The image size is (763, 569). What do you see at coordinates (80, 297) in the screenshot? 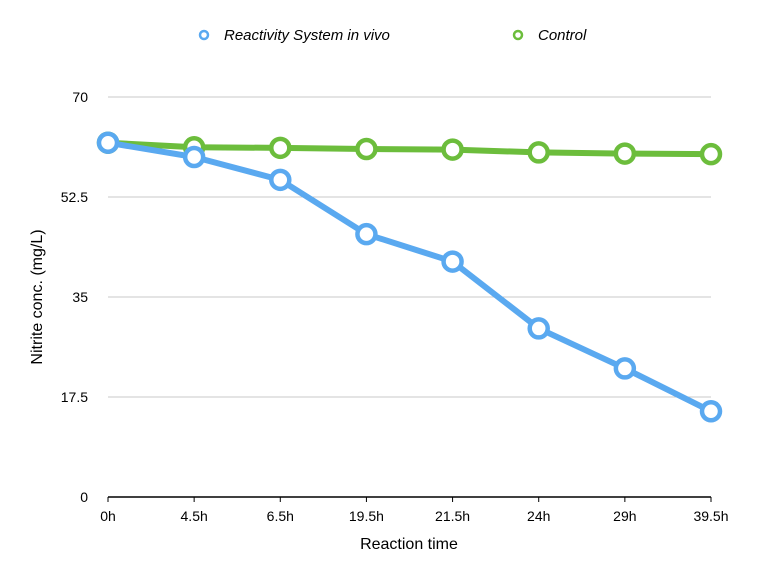
I see `y-tick-label: 35` at bounding box center [80, 297].